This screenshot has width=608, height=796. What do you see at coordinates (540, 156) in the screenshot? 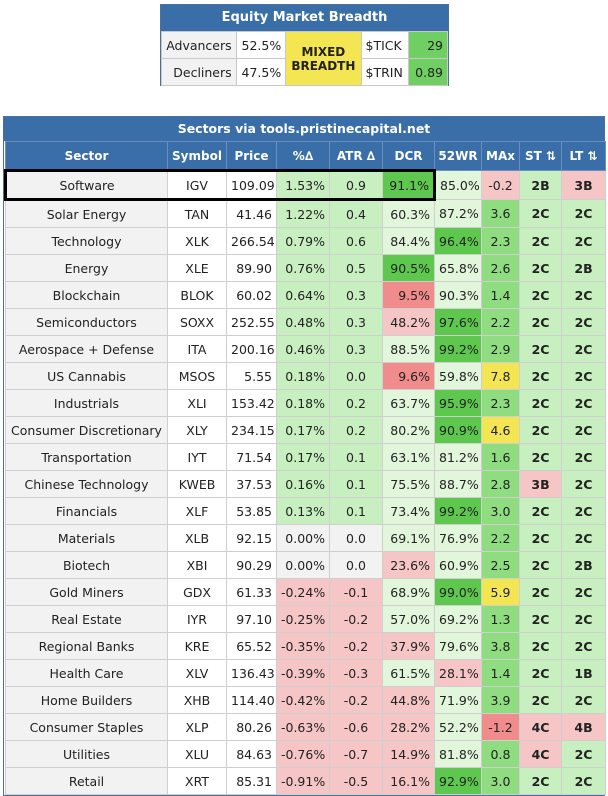
I see `column-header-st: ST ⇅` at bounding box center [540, 156].